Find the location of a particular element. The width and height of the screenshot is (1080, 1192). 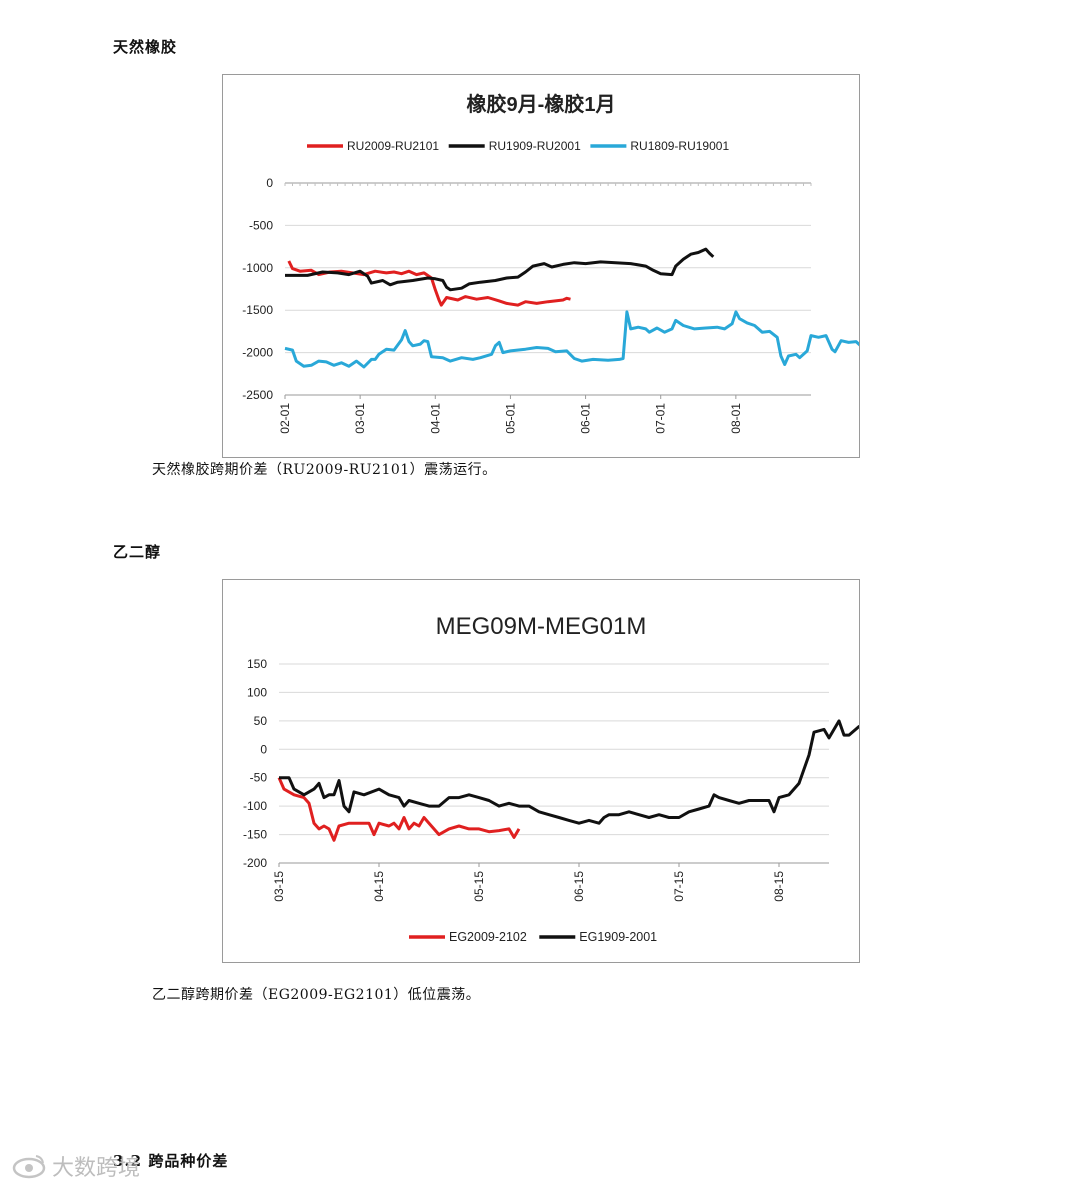

x-tick-label: 07-15 is located at coordinates (679, 886).